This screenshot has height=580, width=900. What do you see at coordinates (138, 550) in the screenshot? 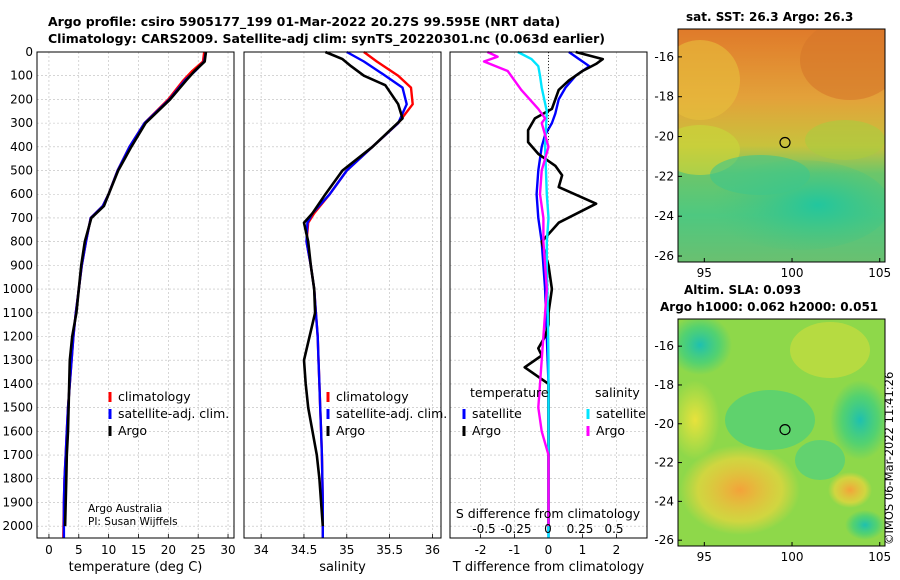
I see `x-tick-label: 15` at bounding box center [138, 550].